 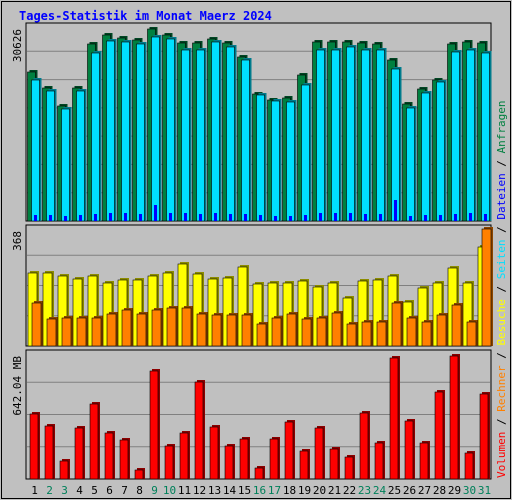 I want to click on x-tick-label: 20, so click(x=319, y=490).